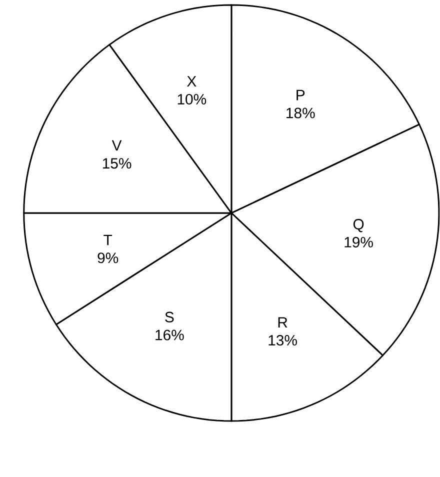 This screenshot has height=477, width=440. Describe the element at coordinates (300, 95) in the screenshot. I see `slice-label: P` at that location.